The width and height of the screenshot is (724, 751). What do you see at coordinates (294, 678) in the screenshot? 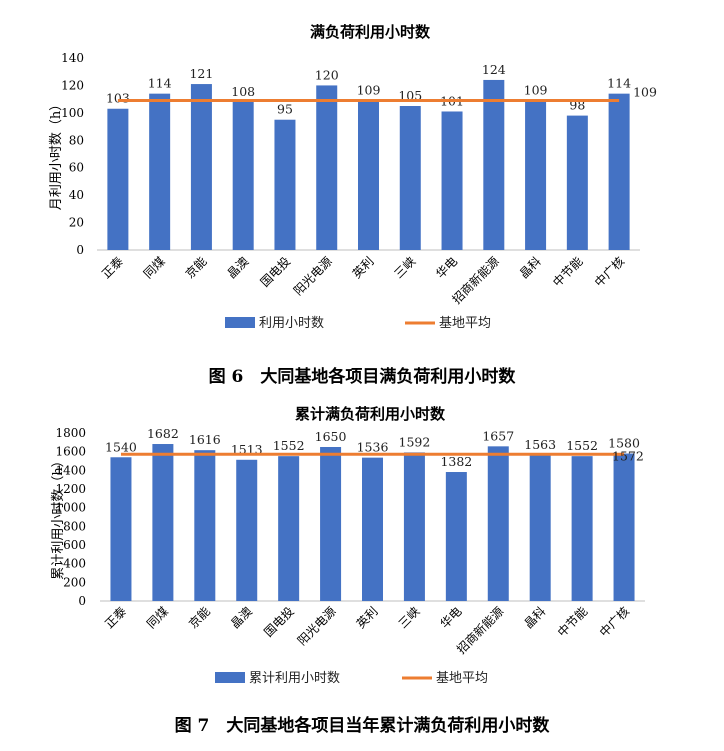
I see `legend-bar-label: 累计利用小时数` at bounding box center [294, 678].